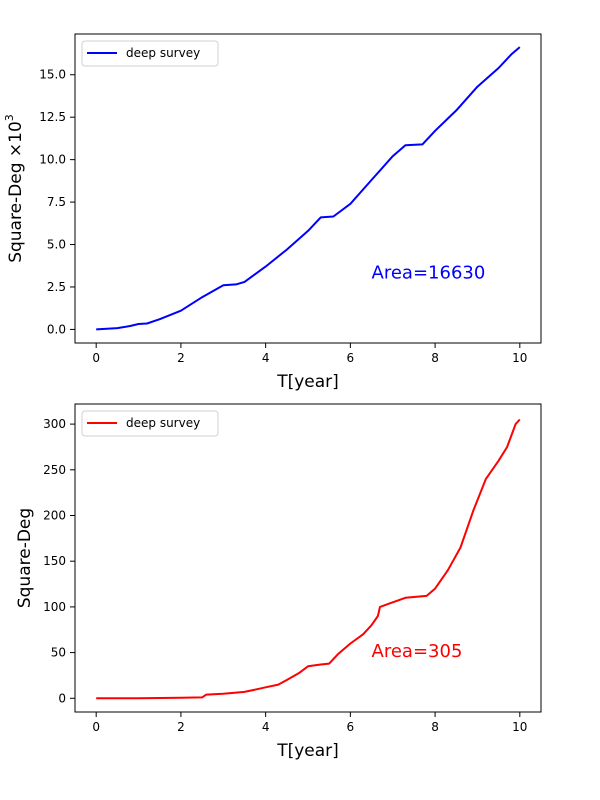 This screenshot has height=800, width=600. I want to click on top-chart-y-tick-label-2: 5.0, so click(56, 245).